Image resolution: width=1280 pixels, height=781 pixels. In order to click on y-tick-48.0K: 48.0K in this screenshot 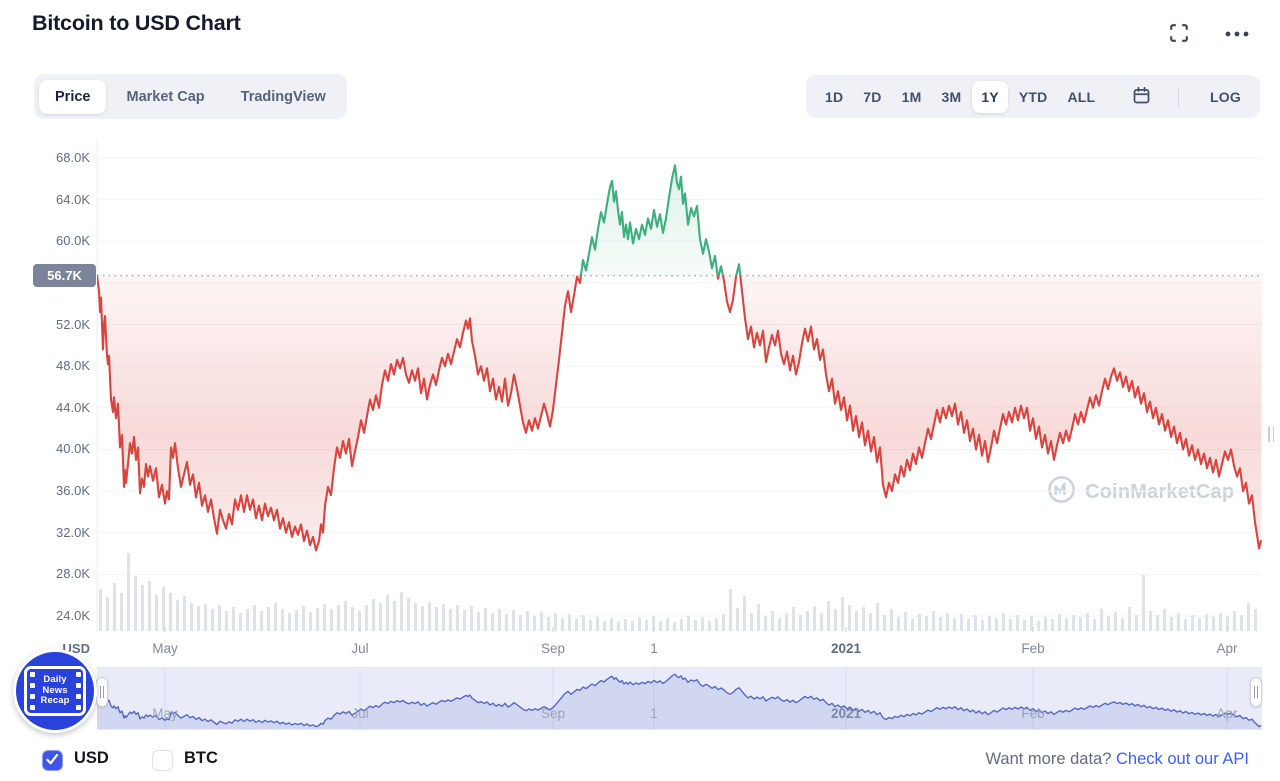, I will do `click(73, 366)`.